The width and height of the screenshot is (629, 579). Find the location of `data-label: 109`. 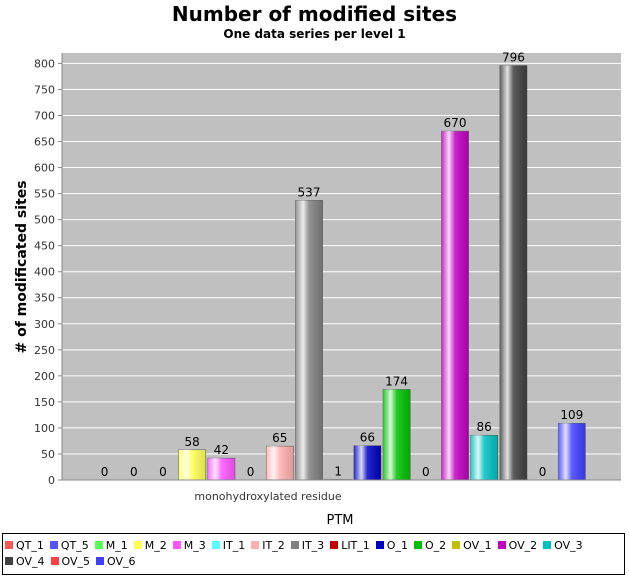

data-label: 109 is located at coordinates (571, 415).